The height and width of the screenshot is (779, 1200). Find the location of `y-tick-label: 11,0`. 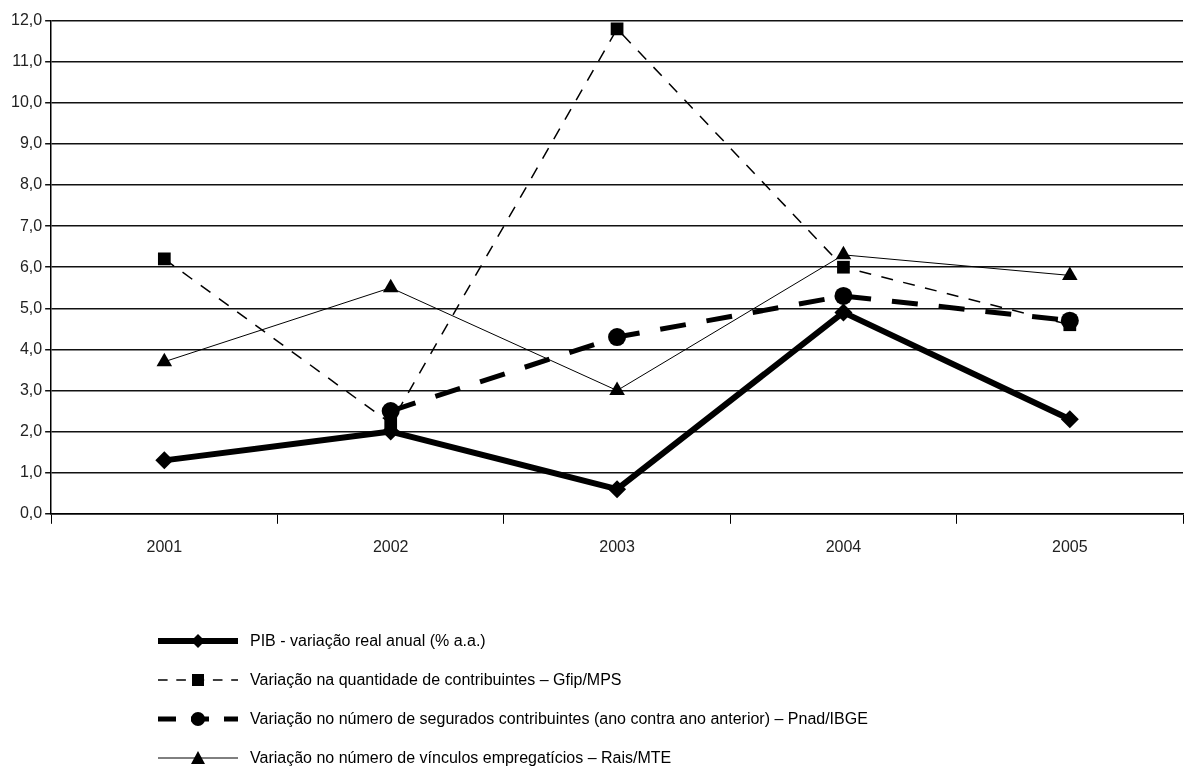

y-tick-label: 11,0 is located at coordinates (27, 61).